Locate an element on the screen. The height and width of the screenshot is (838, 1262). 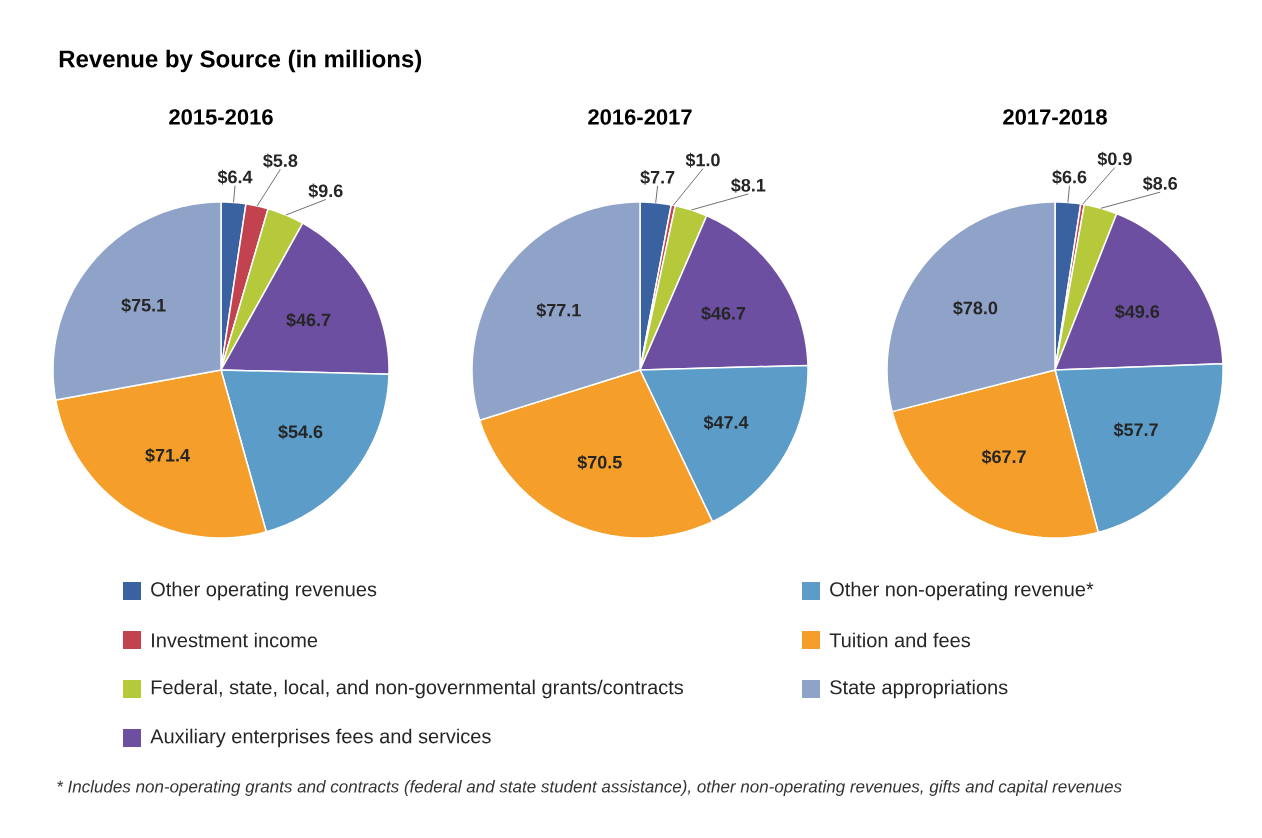
legend-label: Investment income is located at coordinates (235, 640).